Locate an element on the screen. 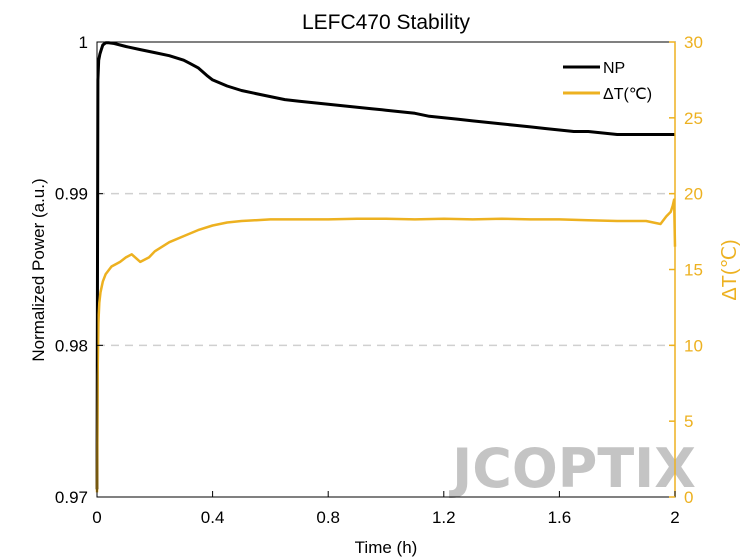 This screenshot has height=560, width=747. x-tick-label: 2 is located at coordinates (674, 517).